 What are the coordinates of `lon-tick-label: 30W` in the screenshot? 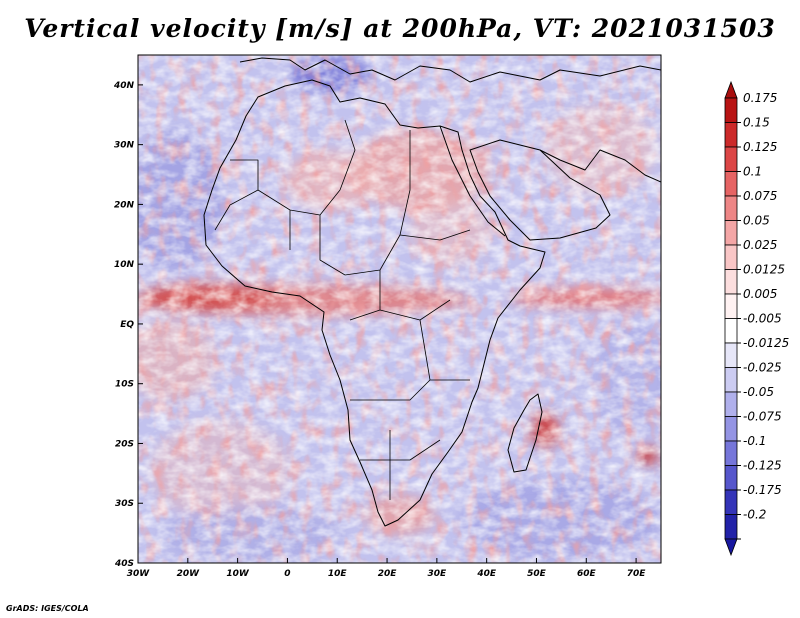 It's located at (139, 574).